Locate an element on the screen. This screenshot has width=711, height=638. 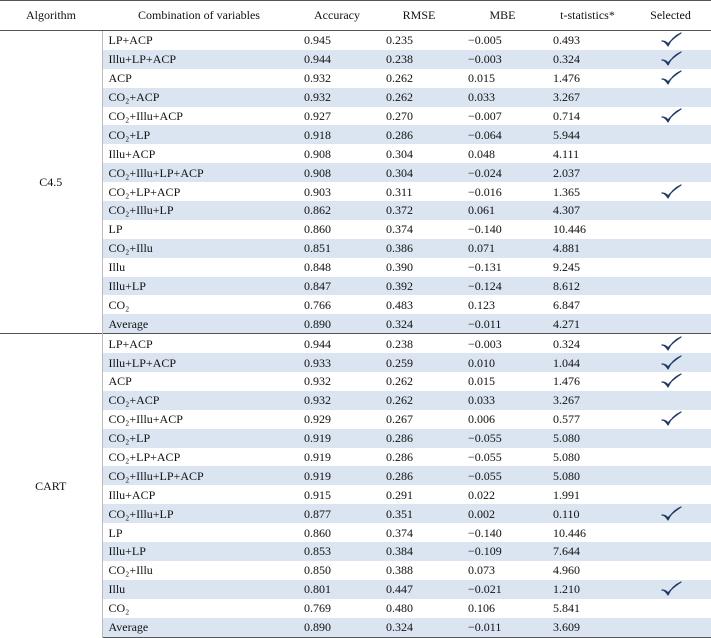
table-row: Illu+LP 0.853 0.384 −0.109 7.644 is located at coordinates (355, 551).